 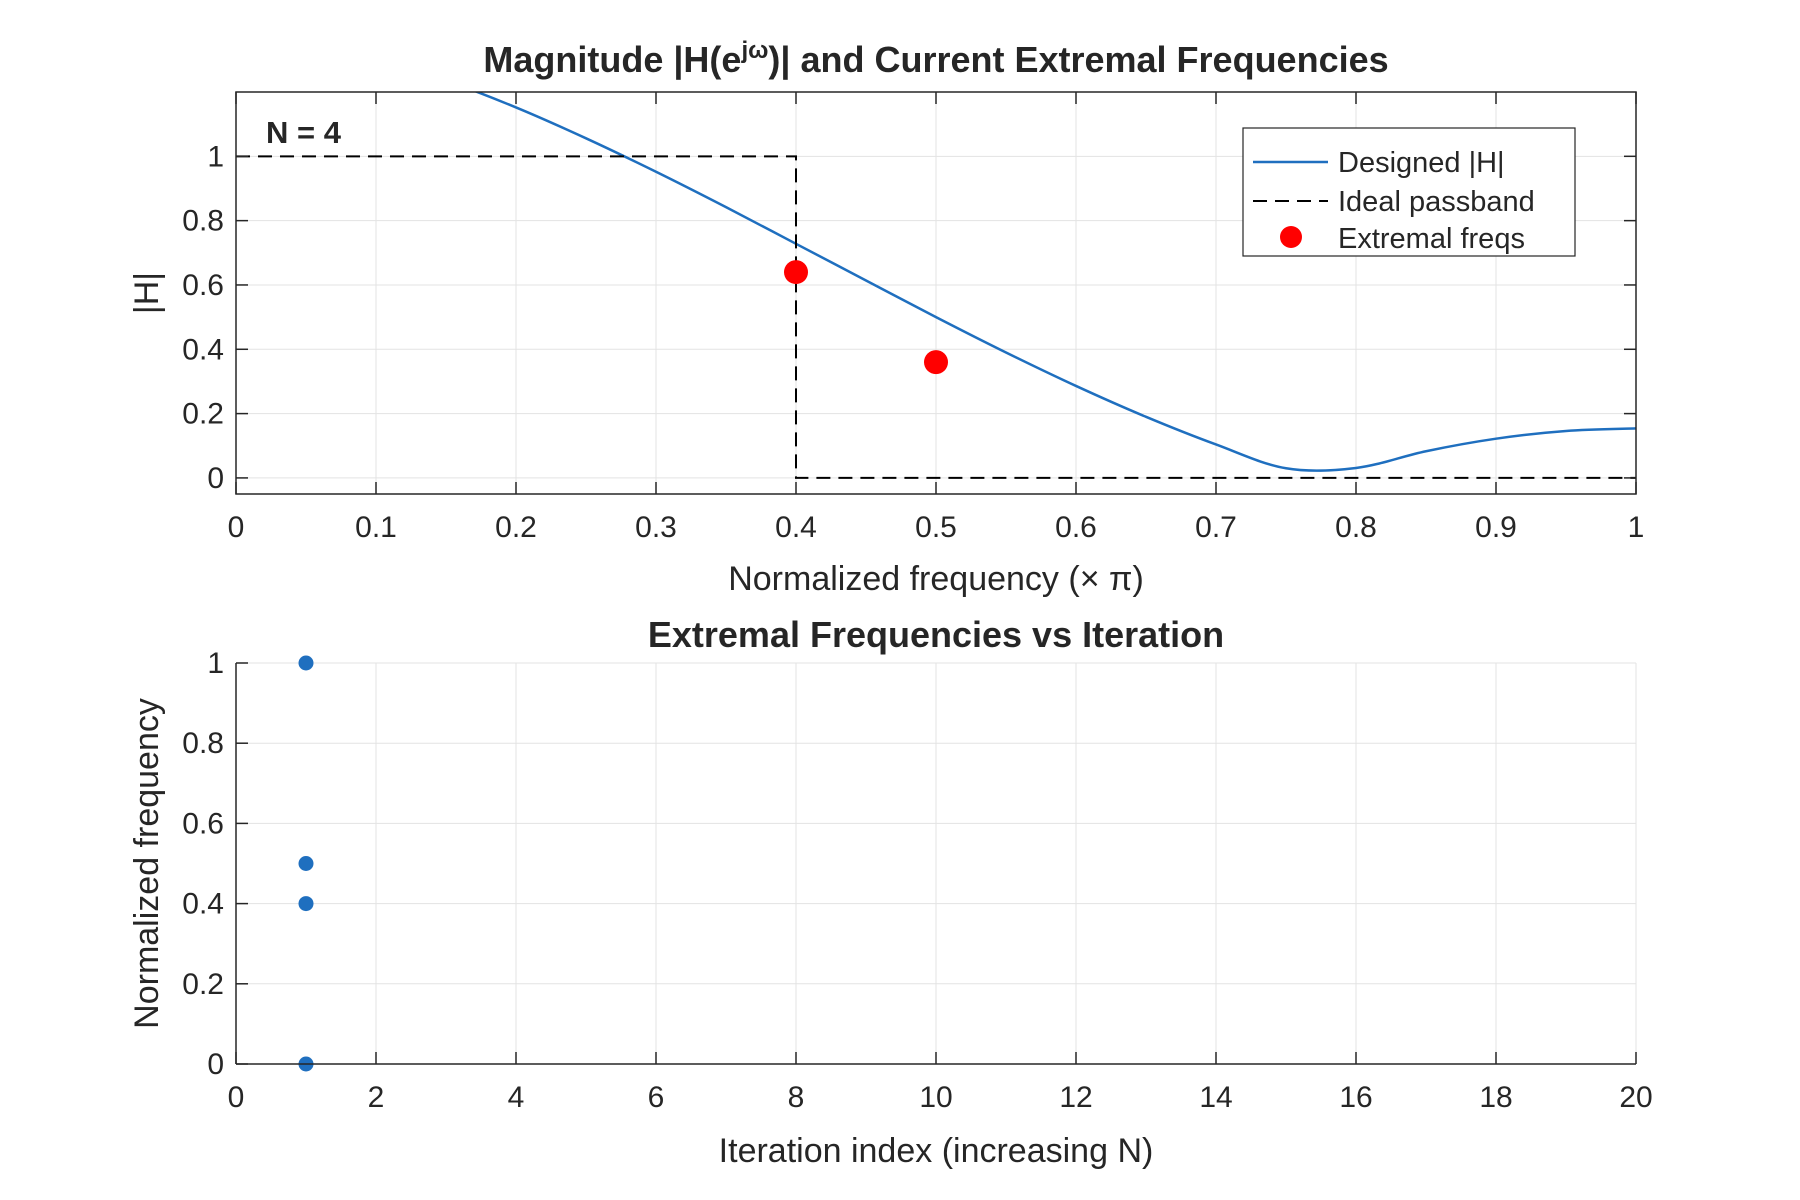 What do you see at coordinates (376, 1097) in the screenshot?
I see `x-tick-label: 2` at bounding box center [376, 1097].